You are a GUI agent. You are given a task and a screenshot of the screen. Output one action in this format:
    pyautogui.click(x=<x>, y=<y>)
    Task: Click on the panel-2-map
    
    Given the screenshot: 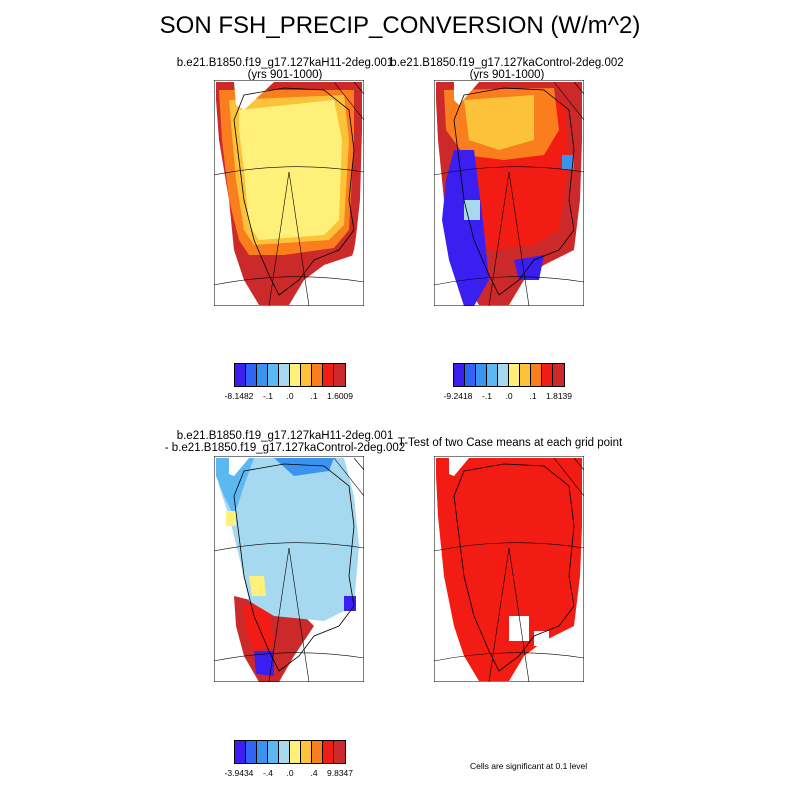 What is the action you would take?
    pyautogui.click(x=509, y=193)
    